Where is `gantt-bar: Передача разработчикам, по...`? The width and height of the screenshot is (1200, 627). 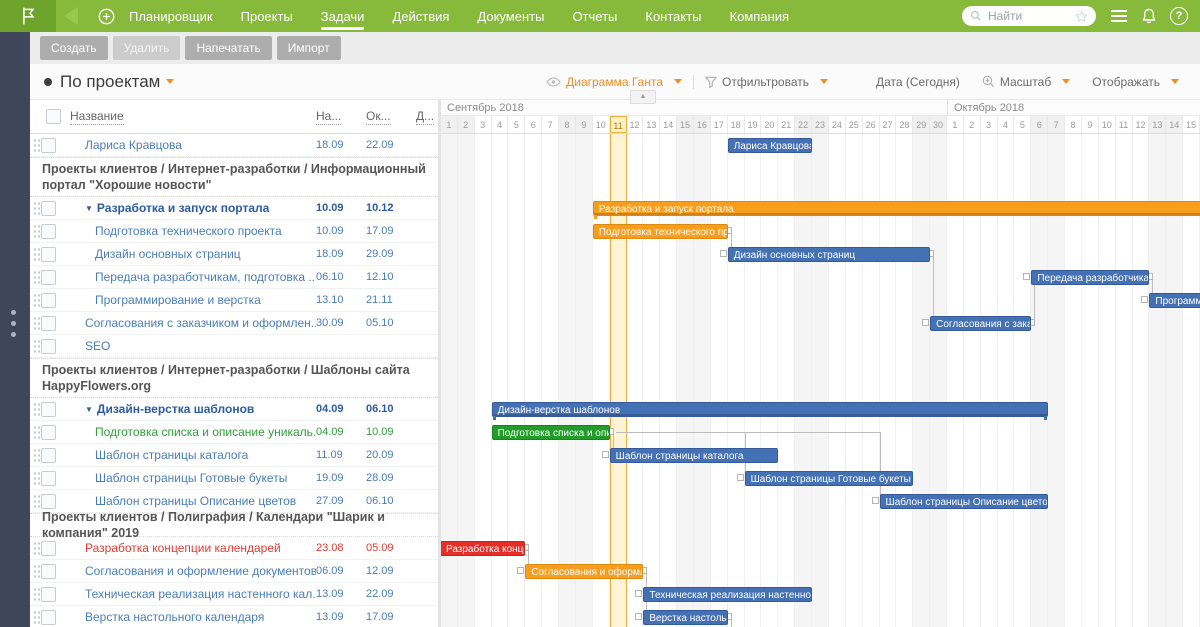 gantt-bar: Передача разработчикам, по... is located at coordinates (1090, 277).